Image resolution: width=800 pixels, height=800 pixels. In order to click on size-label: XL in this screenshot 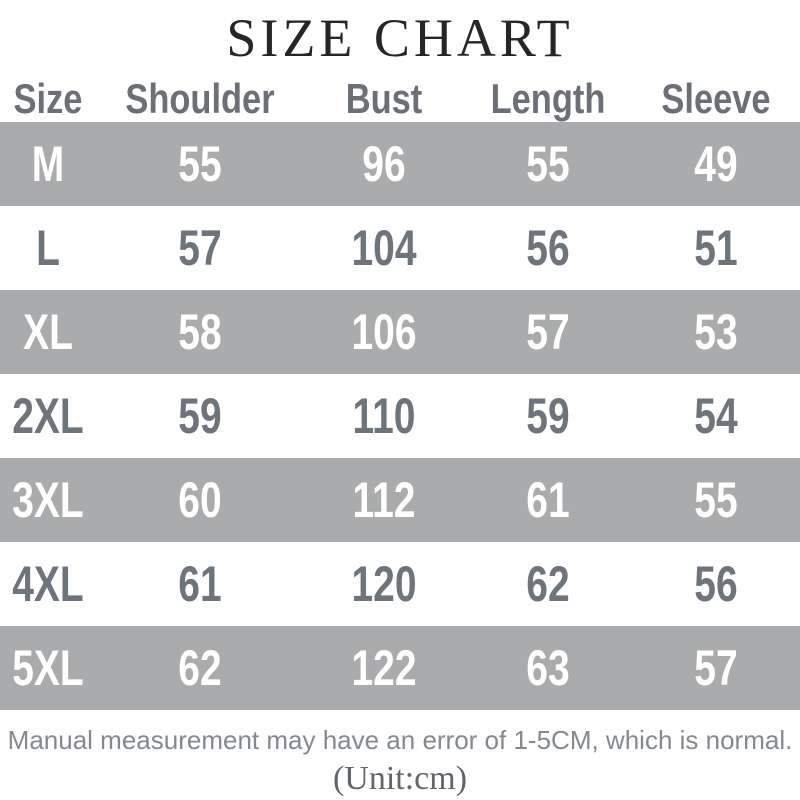, I will do `click(48, 332)`.